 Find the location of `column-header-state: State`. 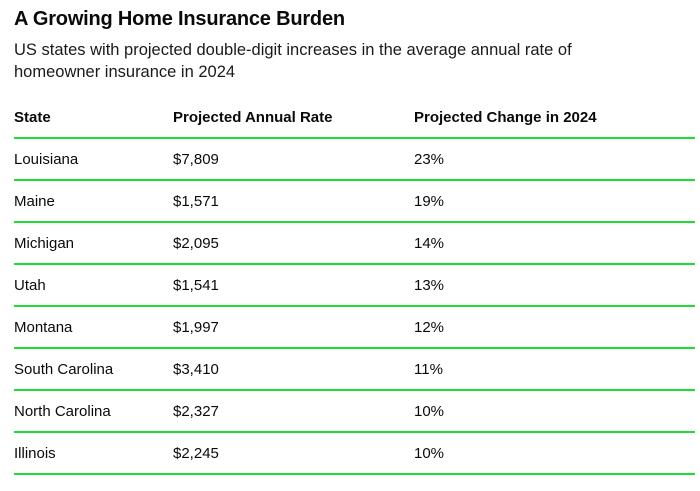

column-header-state: State is located at coordinates (93, 124).